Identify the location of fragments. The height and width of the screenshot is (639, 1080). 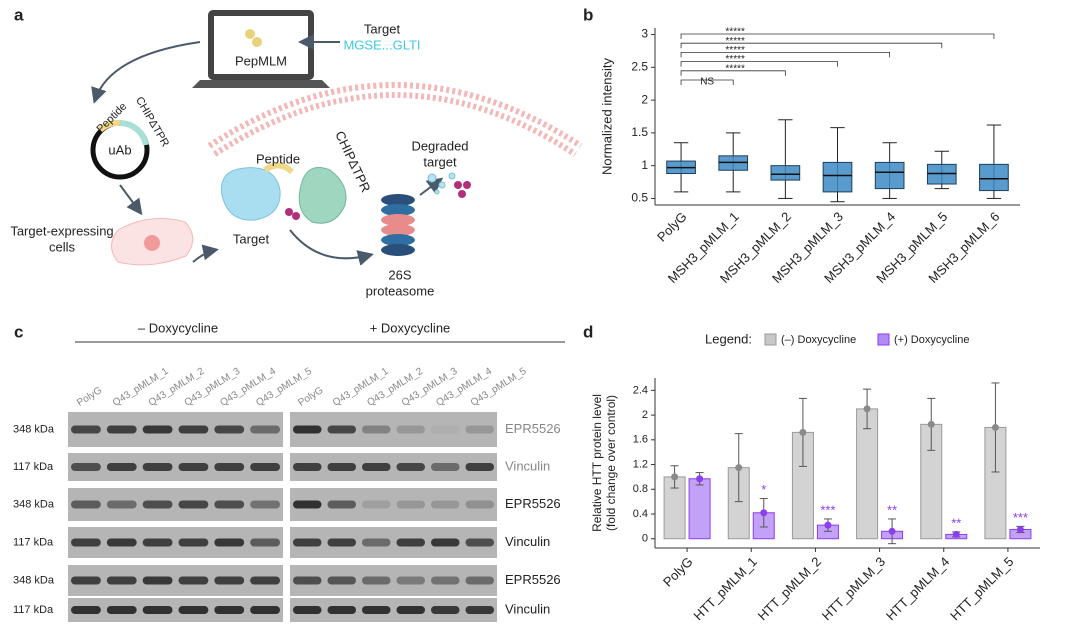
(441, 183).